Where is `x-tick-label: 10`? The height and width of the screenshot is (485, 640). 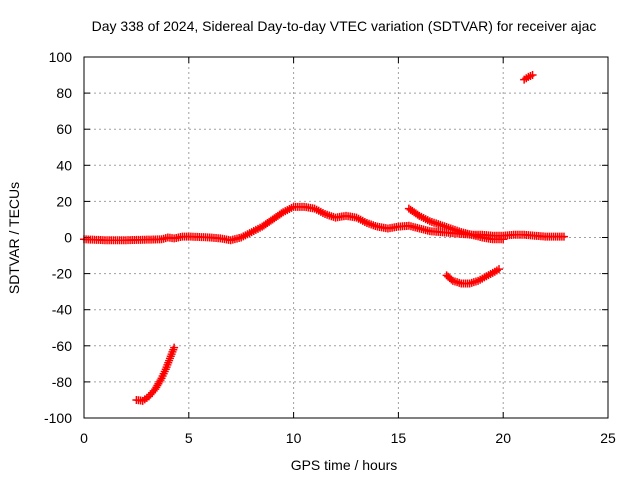 x-tick-label: 10 is located at coordinates (294, 438).